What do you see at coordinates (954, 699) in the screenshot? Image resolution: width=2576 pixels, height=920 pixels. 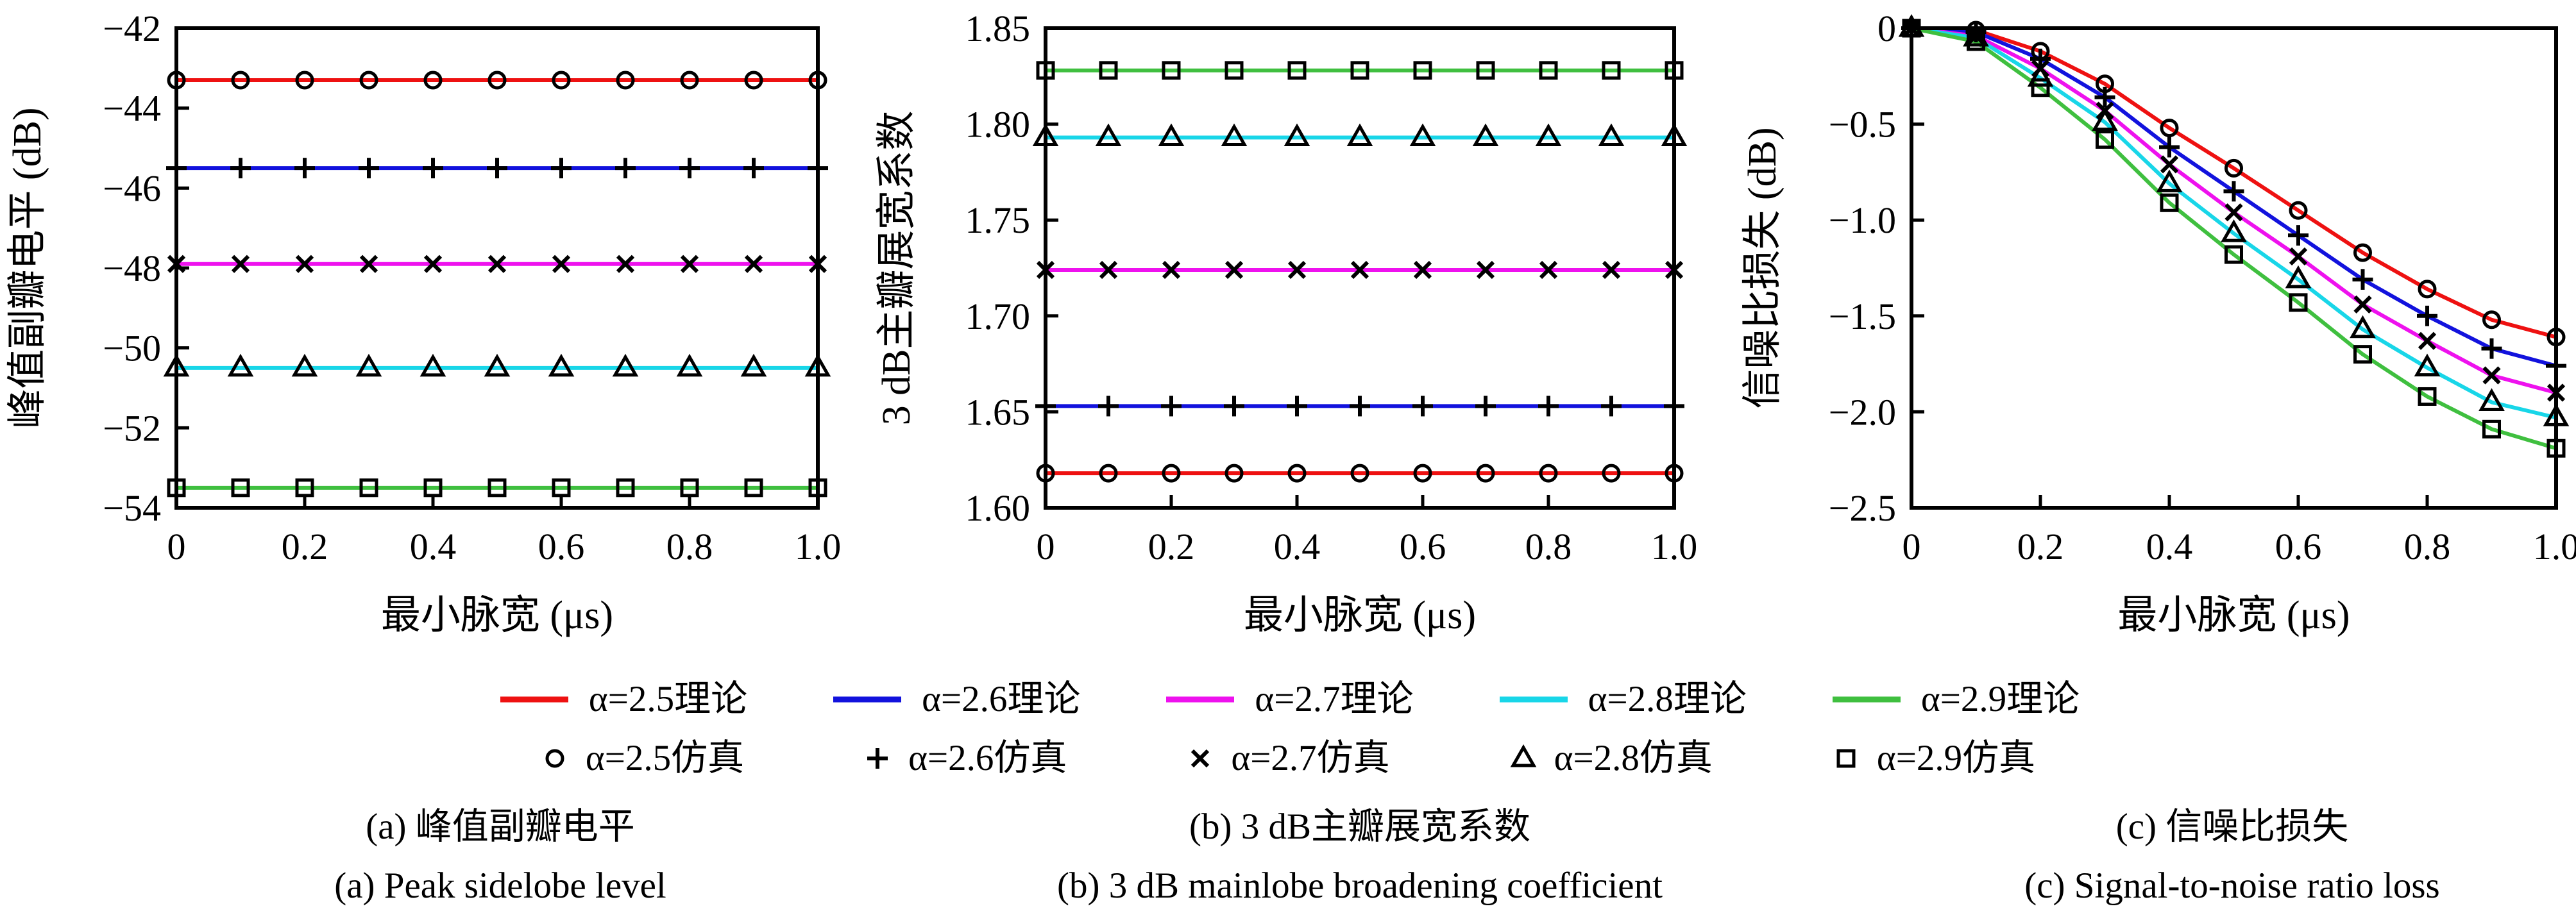 I see `legend-item-theory-1: α=2.6理论` at bounding box center [954, 699].